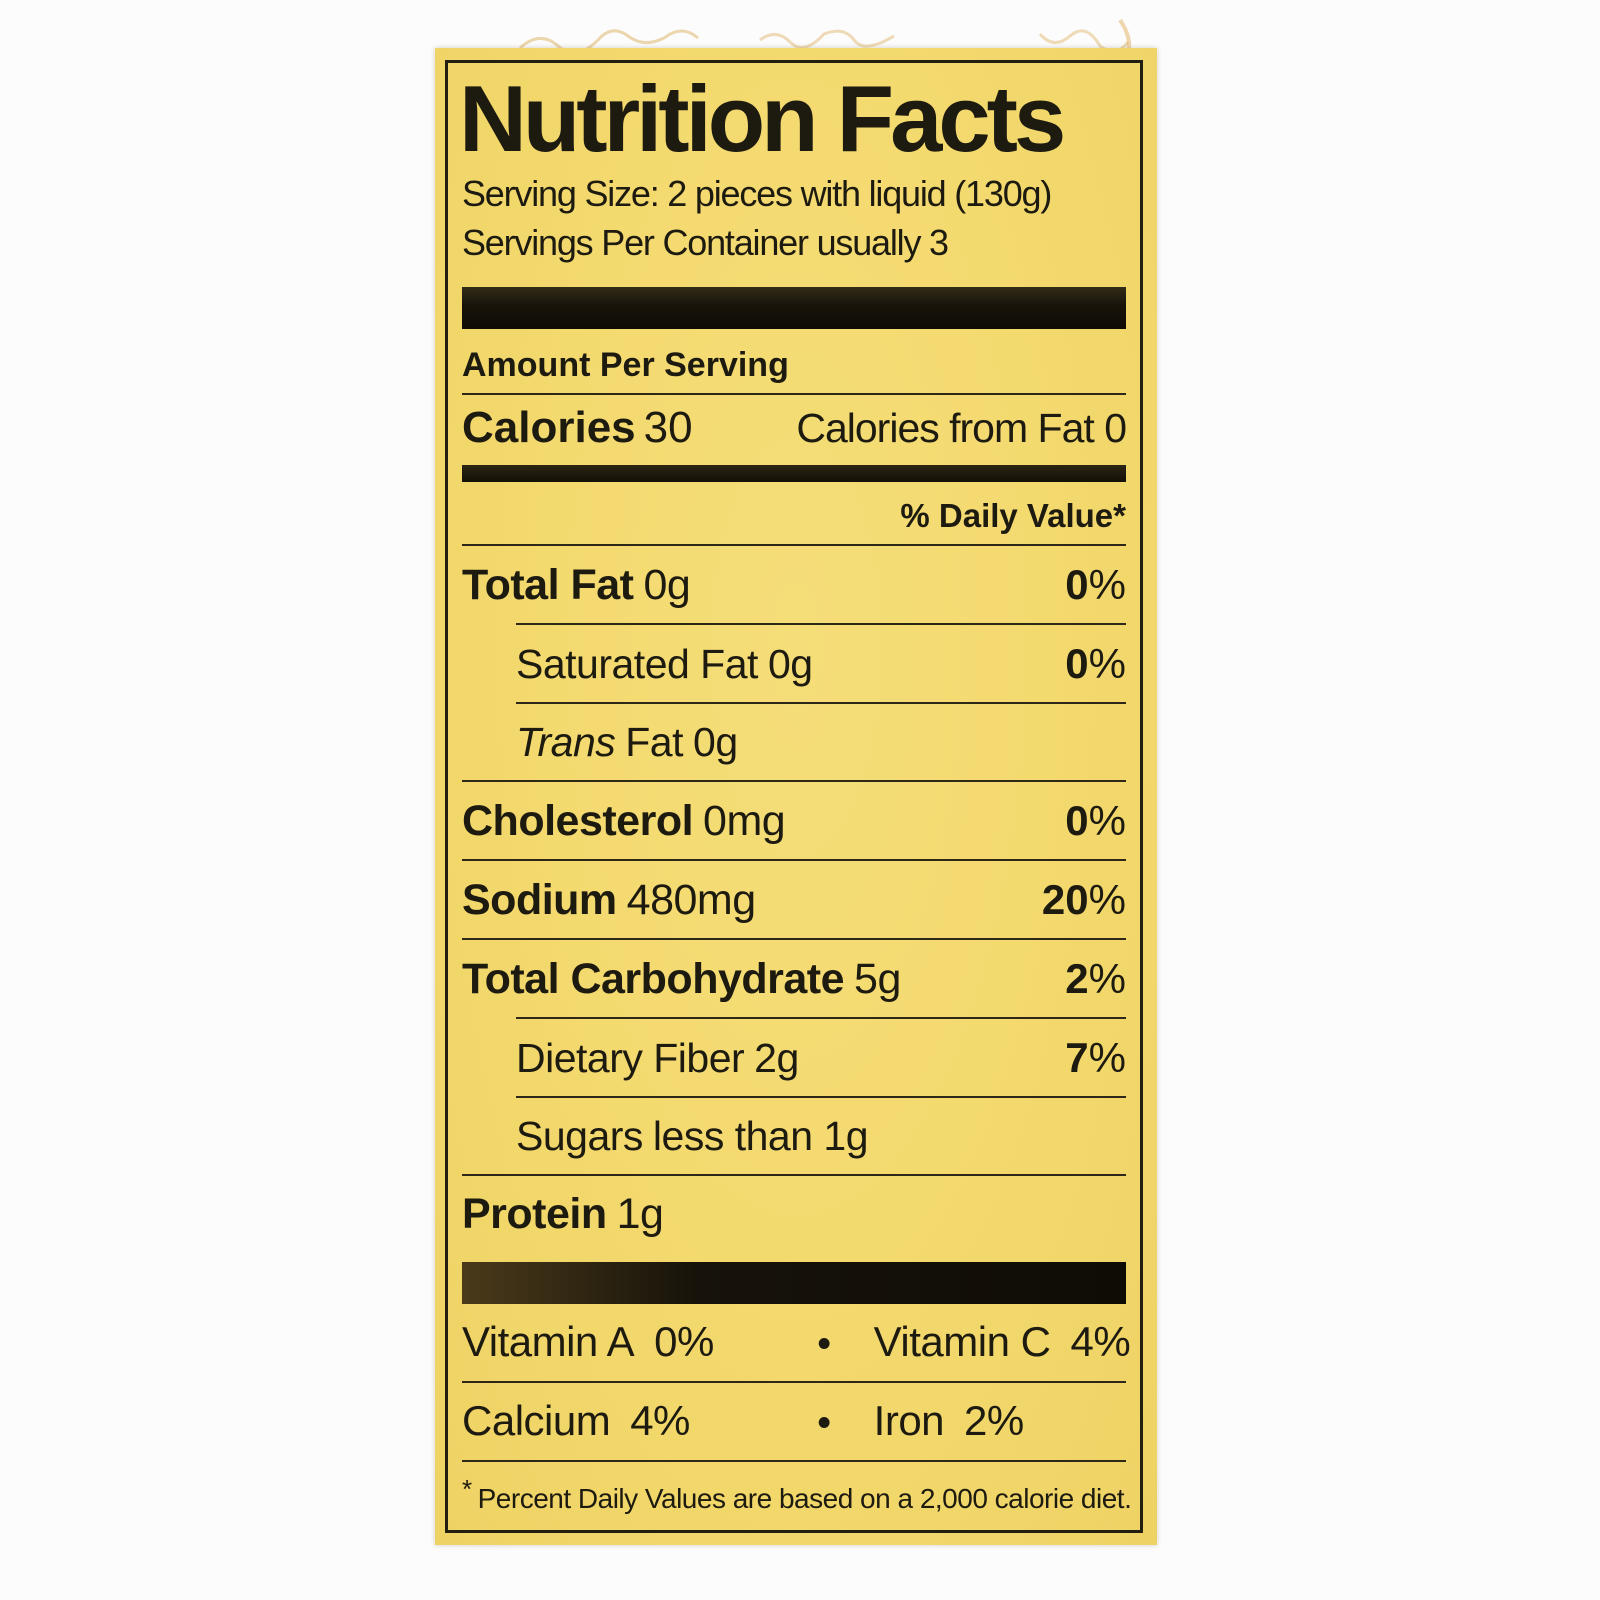 The image size is (1600, 1600). What do you see at coordinates (794, 899) in the screenshot?
I see `nutrient-row-sodium: Sodium 480mg 20%` at bounding box center [794, 899].